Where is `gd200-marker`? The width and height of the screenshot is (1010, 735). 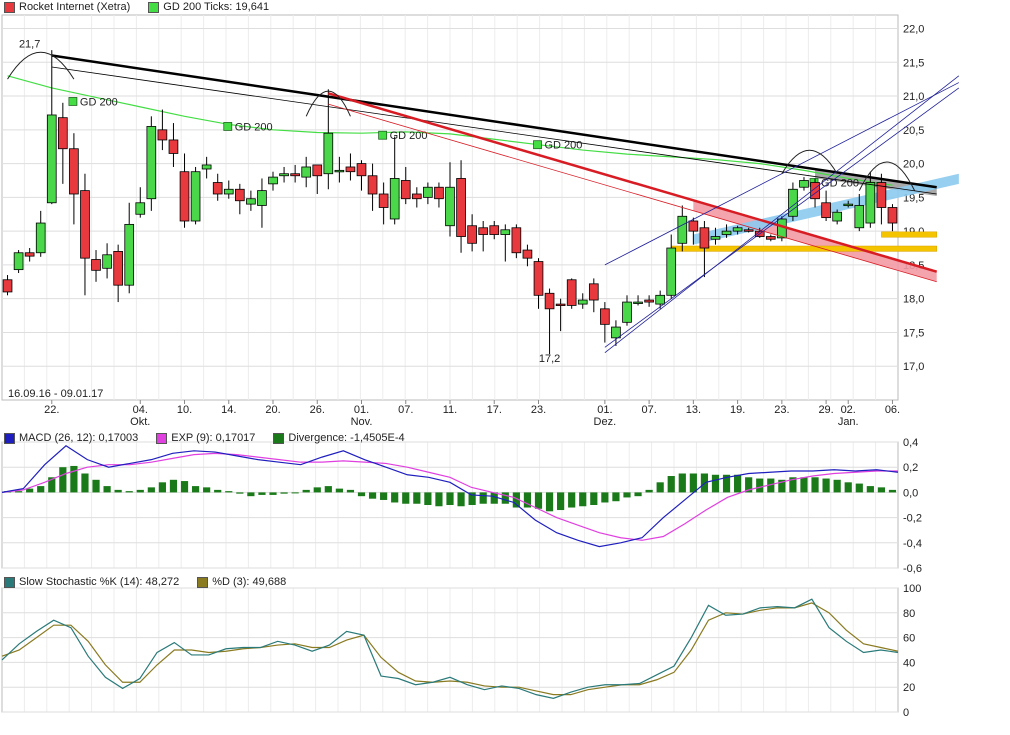 gd200-marker is located at coordinates (537, 145).